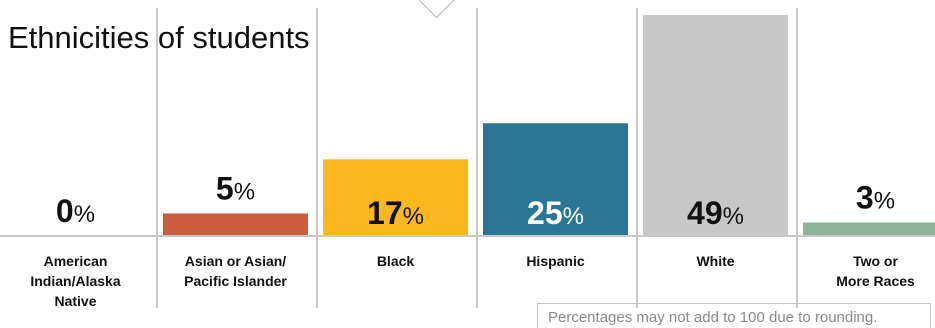 The height and width of the screenshot is (328, 935). What do you see at coordinates (75, 211) in the screenshot?
I see `value-label: 0%` at bounding box center [75, 211].